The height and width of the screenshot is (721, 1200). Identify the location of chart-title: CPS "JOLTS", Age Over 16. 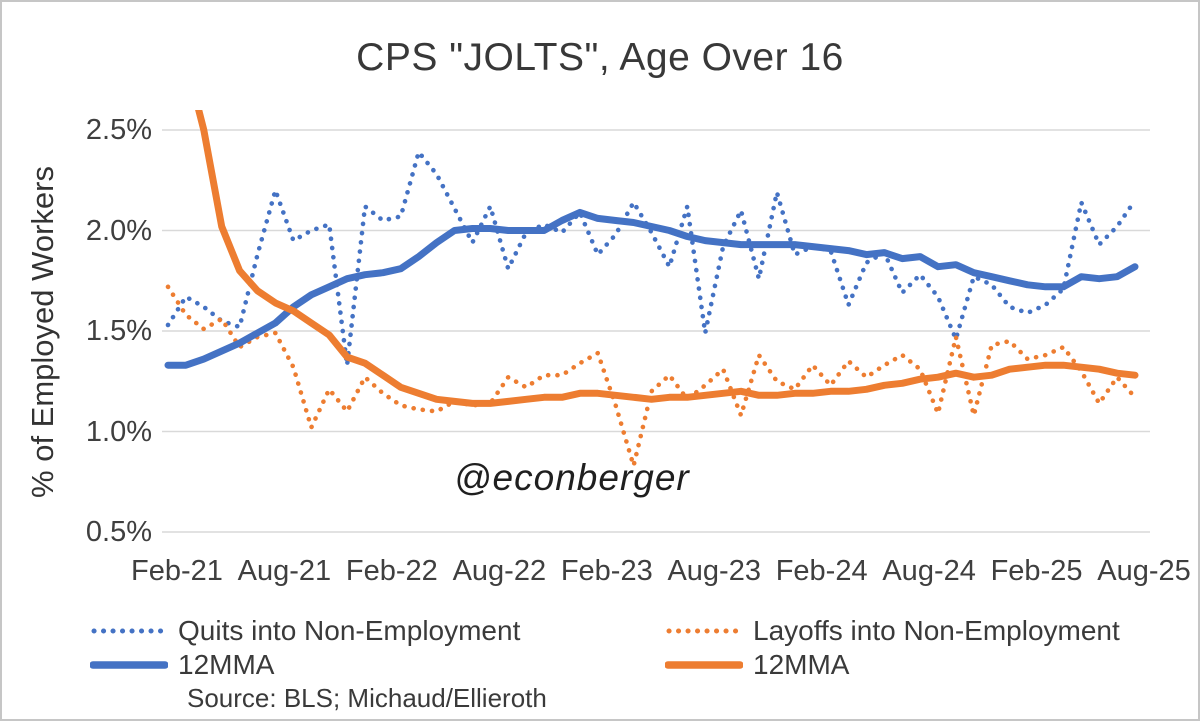
(600, 57).